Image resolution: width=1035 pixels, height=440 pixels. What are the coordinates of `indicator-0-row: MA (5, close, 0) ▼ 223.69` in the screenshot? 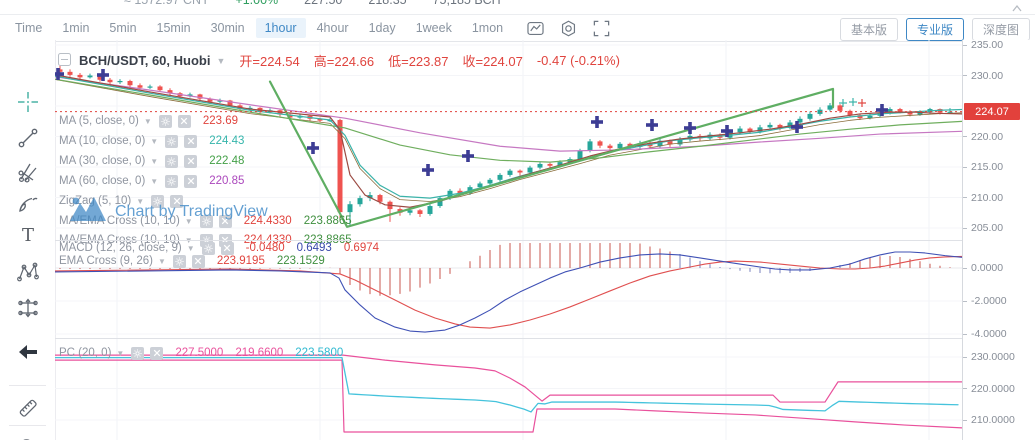 It's located at (148, 121).